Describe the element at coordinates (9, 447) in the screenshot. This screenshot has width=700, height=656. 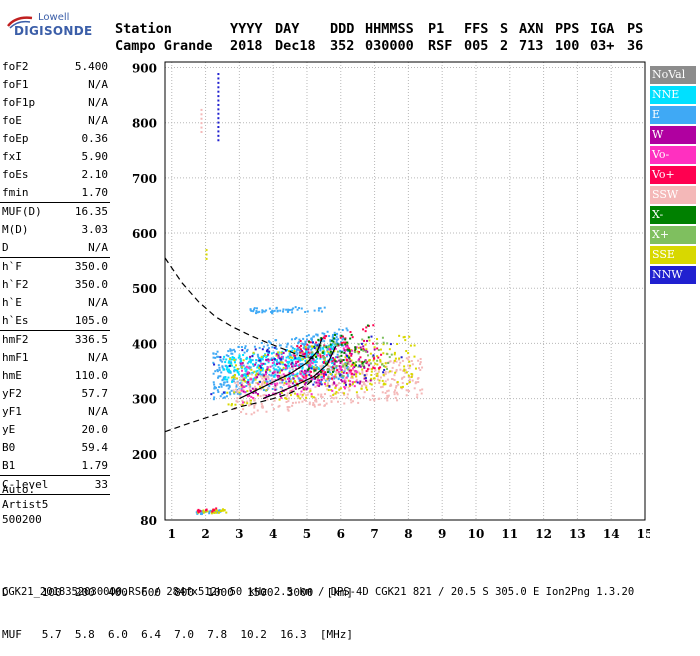
I see `param-name: B0` at that location.